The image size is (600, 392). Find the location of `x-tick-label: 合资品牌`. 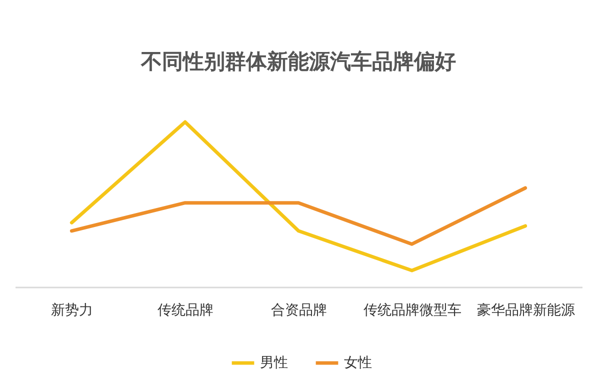

x-tick-label: 合资品牌 is located at coordinates (299, 310).